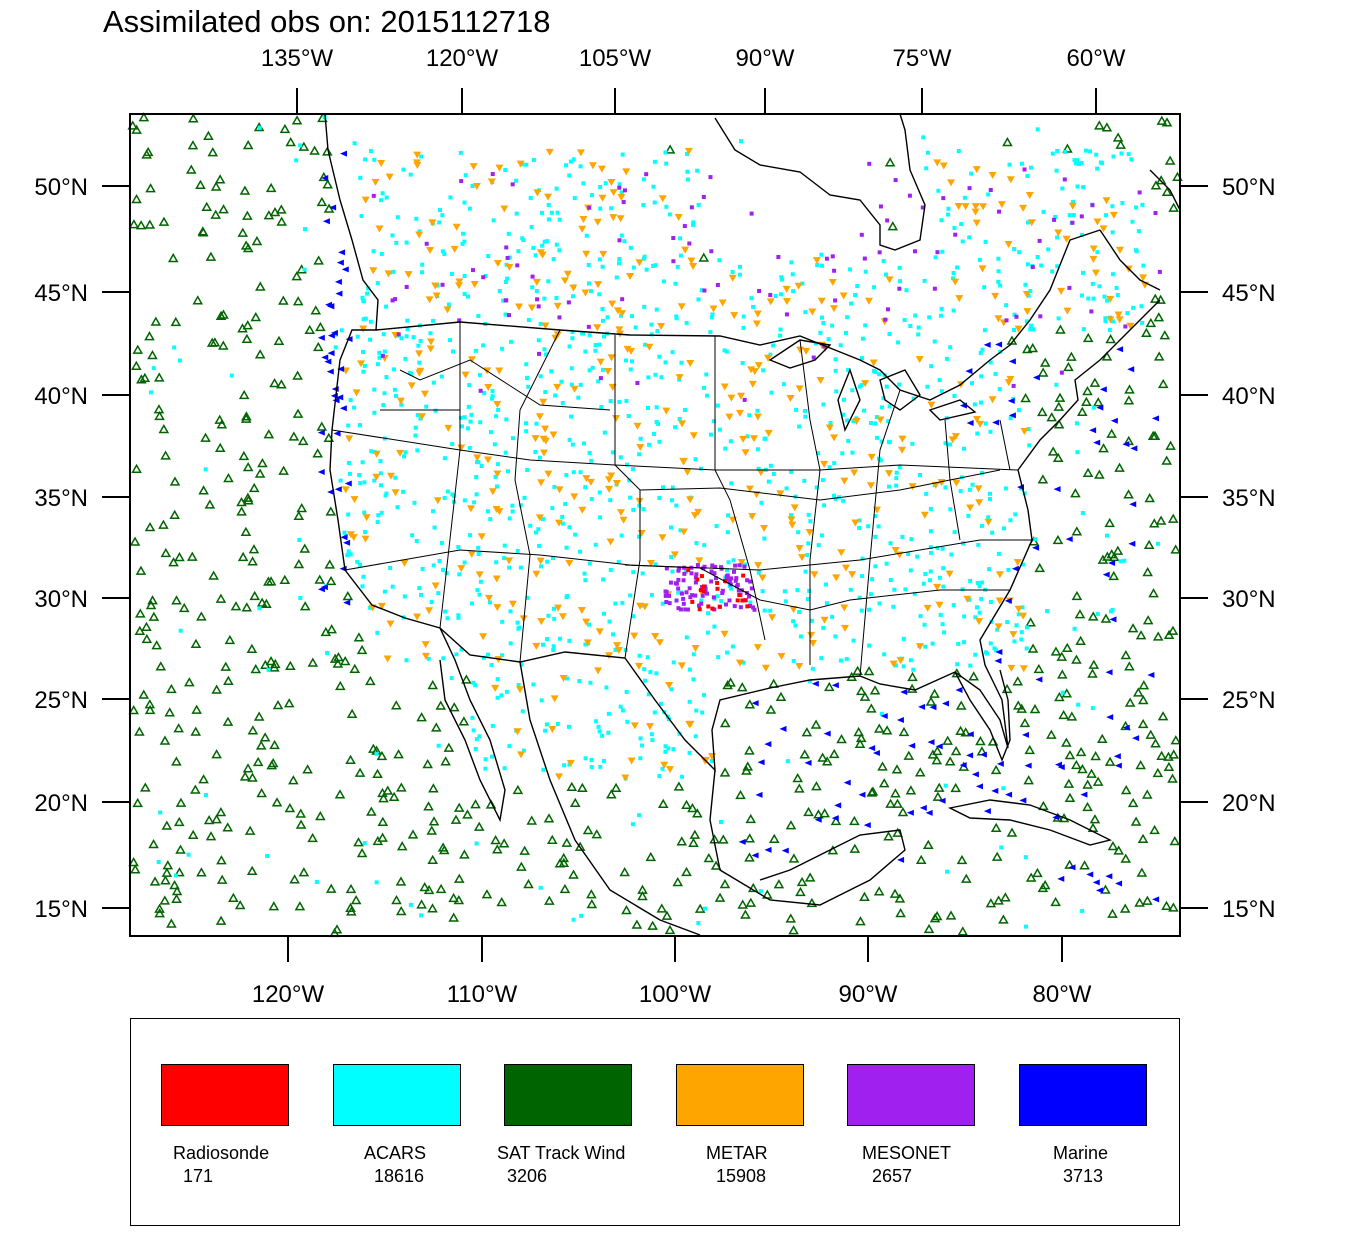 The width and height of the screenshot is (1350, 1250). I want to click on bottom-tick-label: 80°W, so click(1062, 994).